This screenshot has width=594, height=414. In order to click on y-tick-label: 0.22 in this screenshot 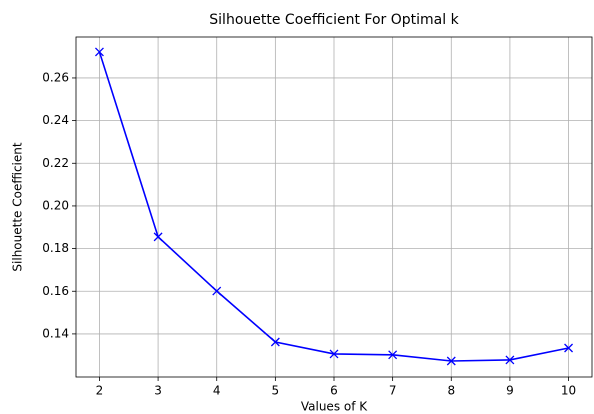, I will do `click(55, 163)`.